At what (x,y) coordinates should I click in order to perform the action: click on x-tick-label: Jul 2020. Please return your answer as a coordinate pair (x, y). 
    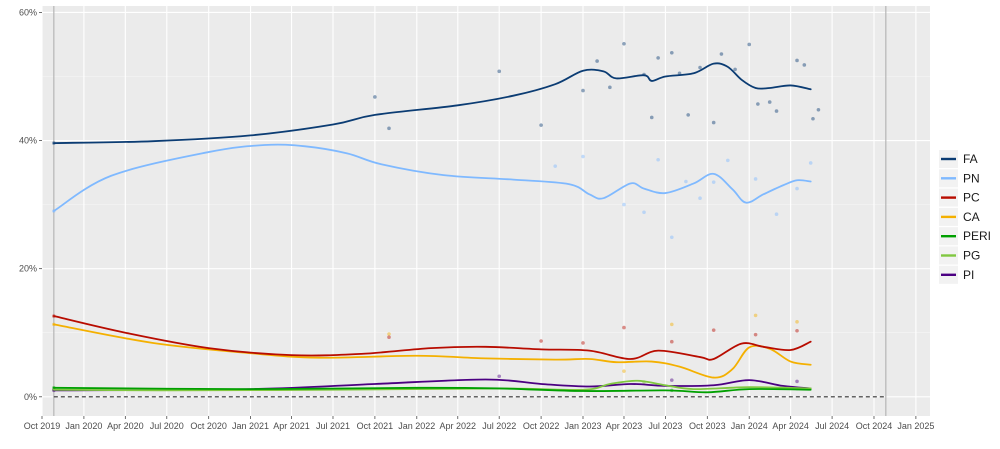
    Looking at the image, I should click on (167, 426).